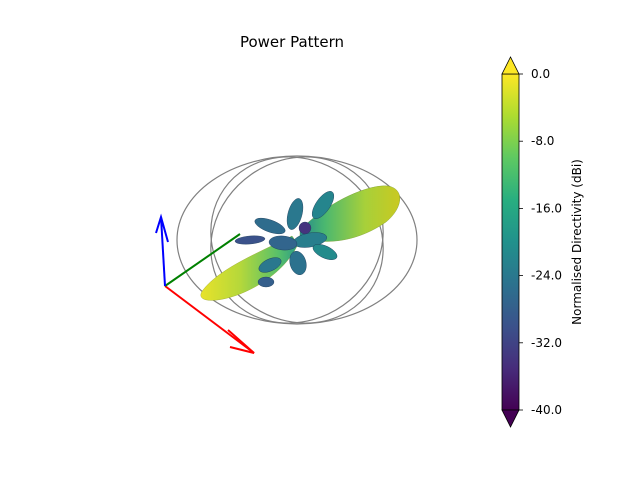 Image resolution: width=640 pixels, height=484 pixels. Describe the element at coordinates (249, 268) in the screenshot. I see `main-lobe-front` at that location.